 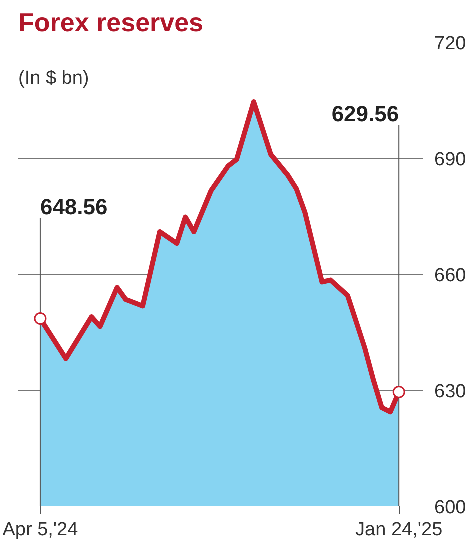 I want to click on y-tick-label: 660, so click(x=450, y=276).